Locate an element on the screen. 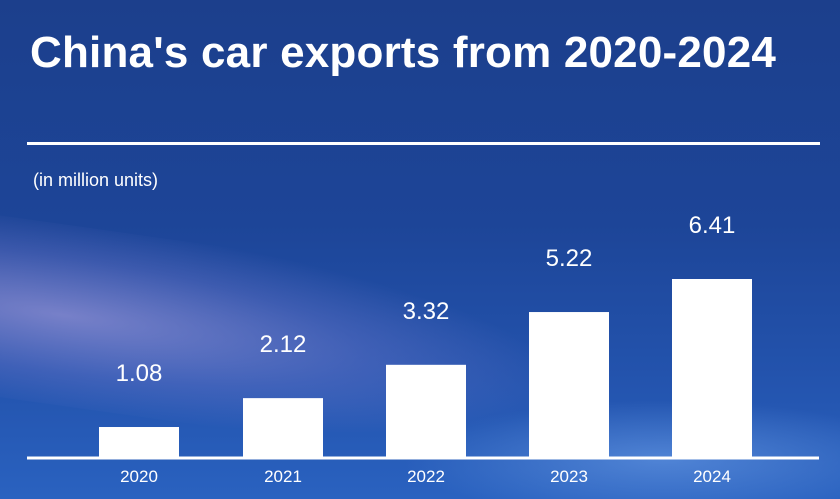 The width and height of the screenshot is (840, 499). bar-2022 is located at coordinates (426, 410).